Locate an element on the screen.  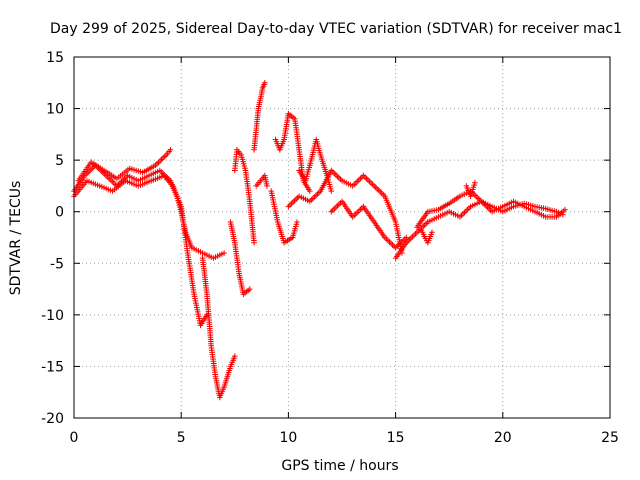
x-tick-label: 15 is located at coordinates (396, 438).